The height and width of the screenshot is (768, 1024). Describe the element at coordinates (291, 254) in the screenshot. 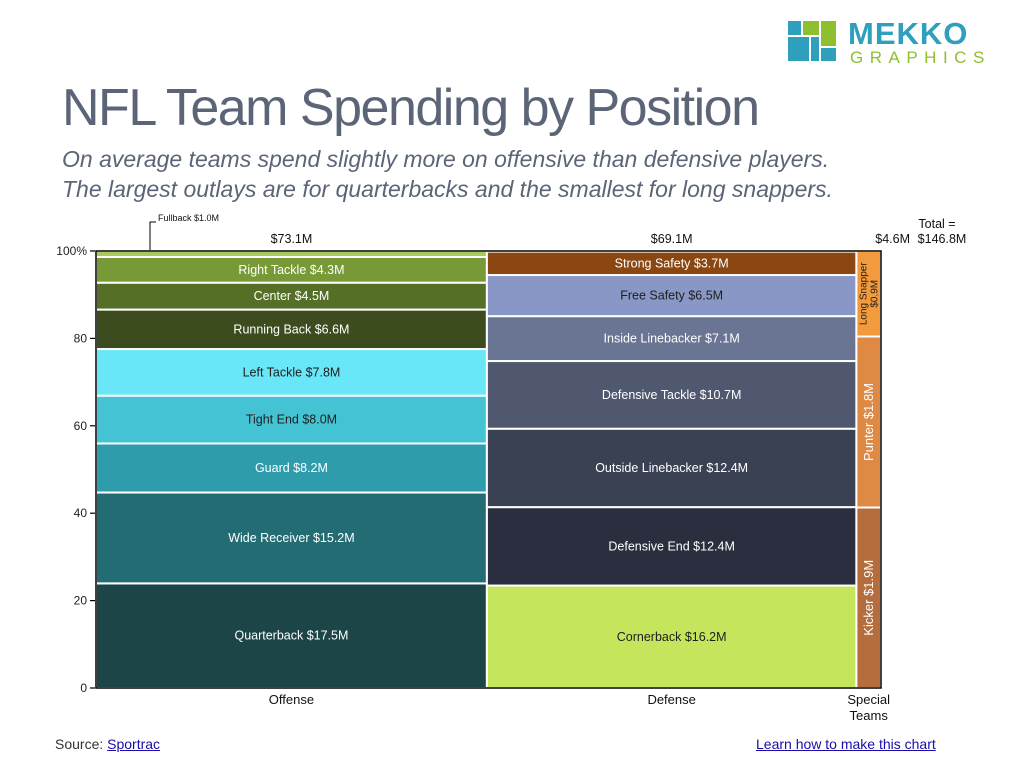

I see `segment-fullback` at that location.